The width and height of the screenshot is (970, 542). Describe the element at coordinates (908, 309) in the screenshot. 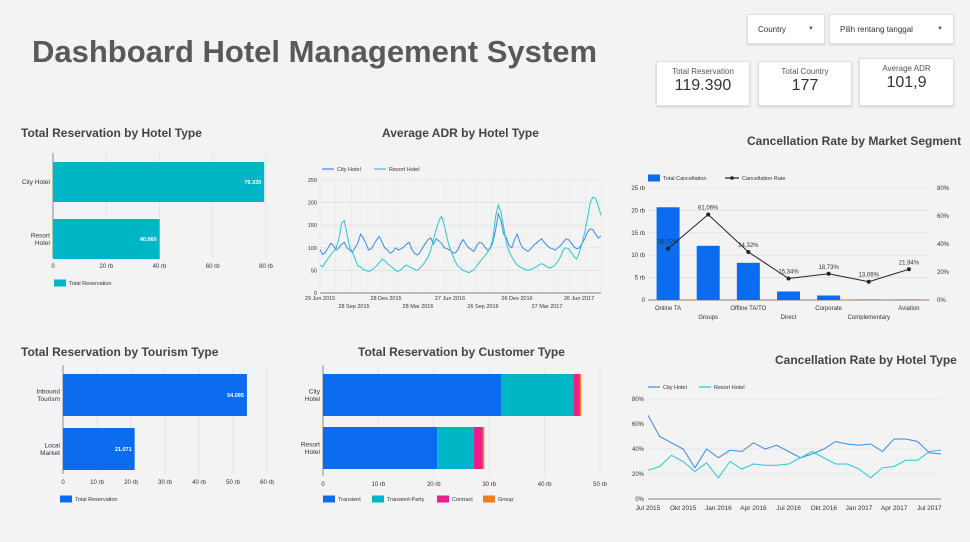

I see `x-category-label: Aviation` at that location.